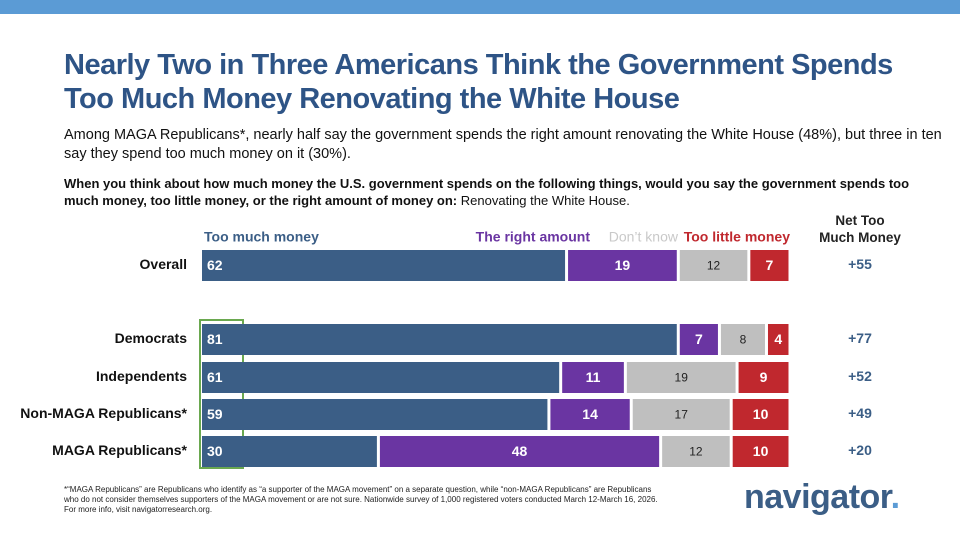  I want to click on net-value: +52, so click(860, 376).